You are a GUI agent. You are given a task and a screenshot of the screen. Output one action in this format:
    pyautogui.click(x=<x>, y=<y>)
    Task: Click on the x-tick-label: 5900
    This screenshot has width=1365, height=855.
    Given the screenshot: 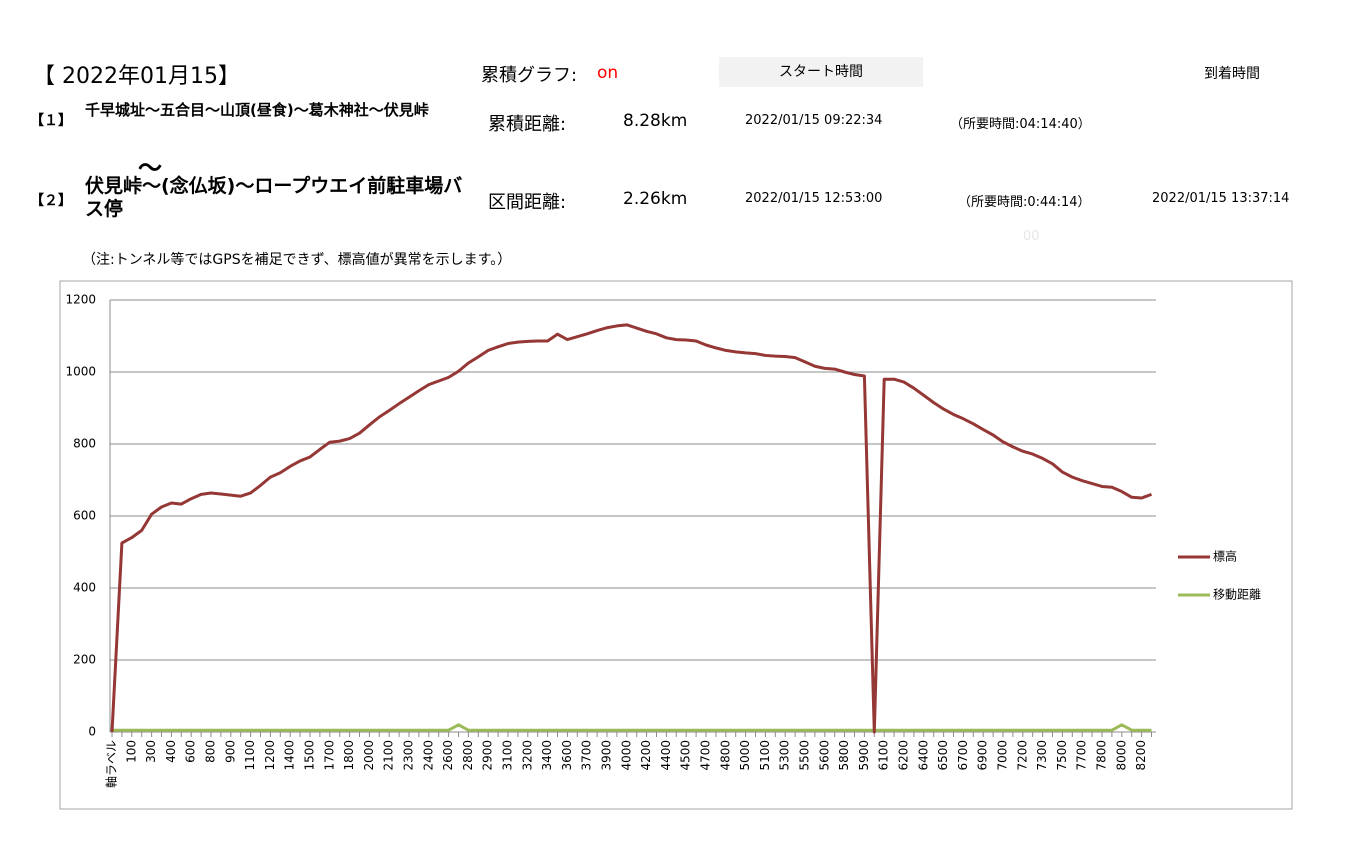 What is the action you would take?
    pyautogui.click(x=864, y=755)
    